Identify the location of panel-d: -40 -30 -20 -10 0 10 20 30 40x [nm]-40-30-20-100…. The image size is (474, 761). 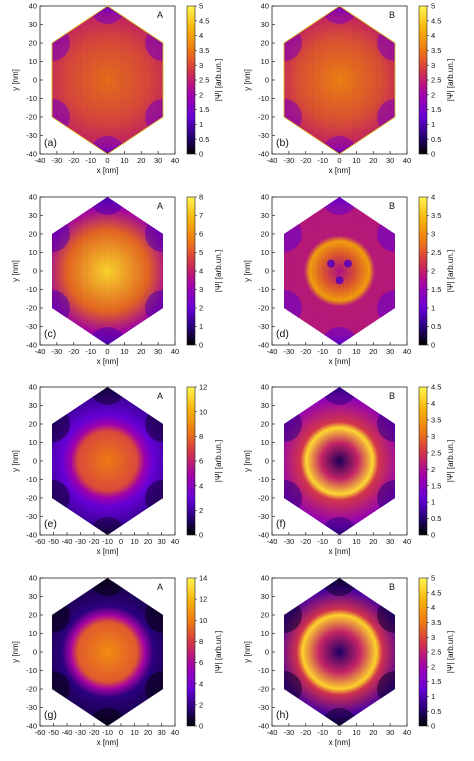
(349, 279).